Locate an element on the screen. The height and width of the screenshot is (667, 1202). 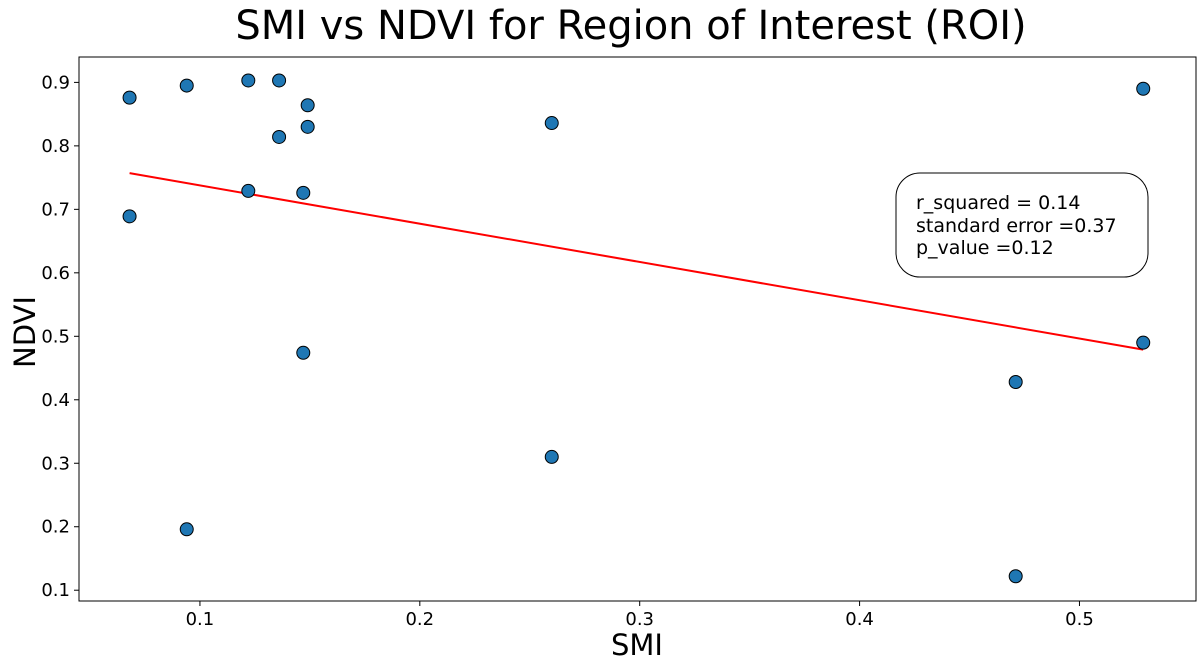
chart-title: SMI vs NDVI for Region of Interest (ROI) is located at coordinates (630, 26).